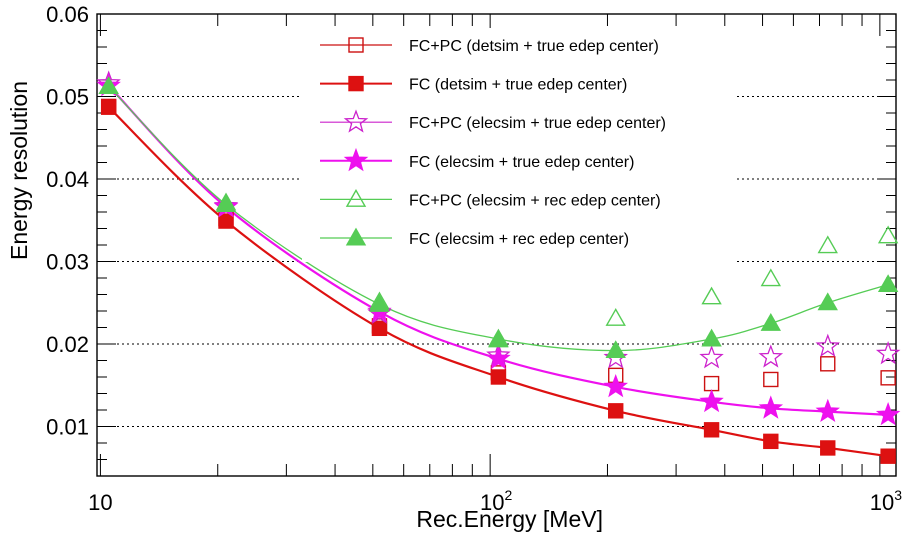 The image size is (910, 534). What do you see at coordinates (67, 344) in the screenshot?
I see `y-tick-label: 0.02` at bounding box center [67, 344].